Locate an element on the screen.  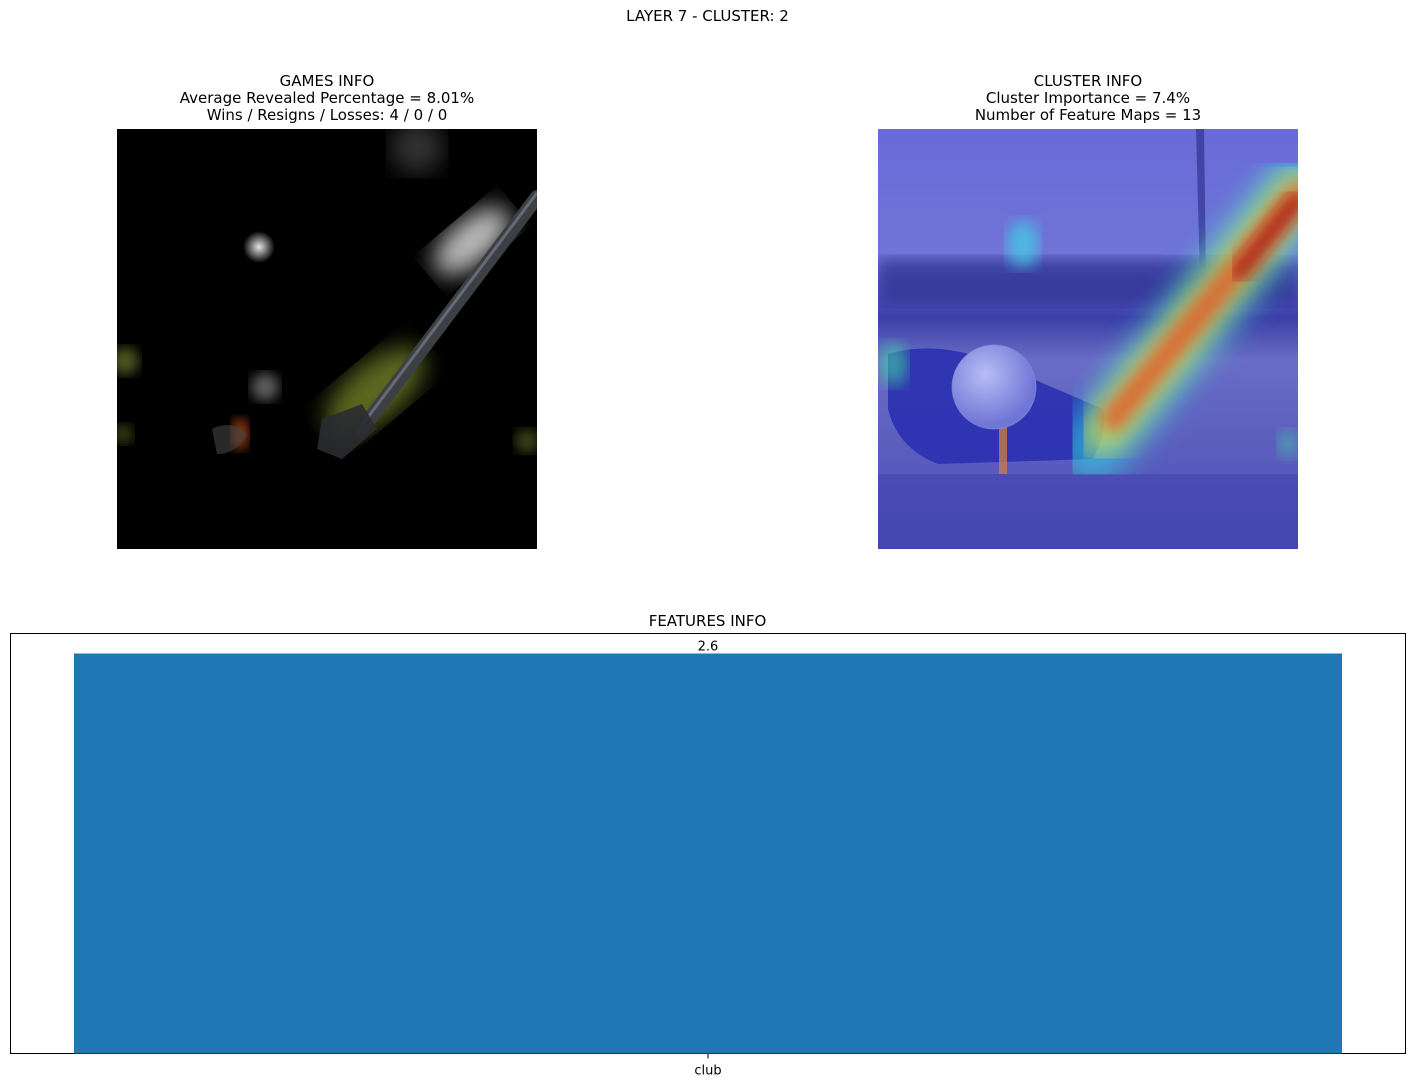
x-ticks-layer: club is located at coordinates (708, 1066).